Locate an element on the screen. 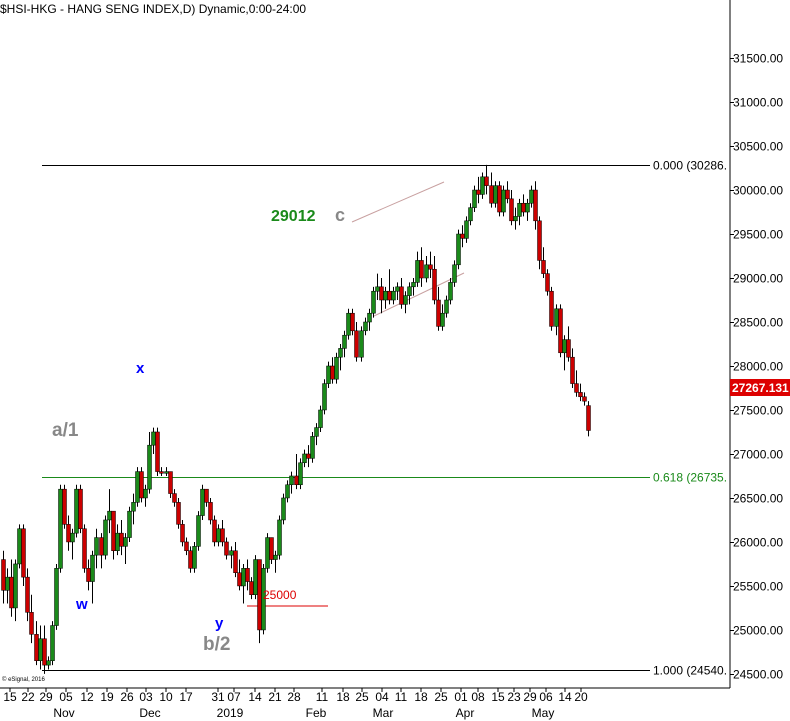 The image size is (790, 721). x-day-label: 03 is located at coordinates (146, 697).